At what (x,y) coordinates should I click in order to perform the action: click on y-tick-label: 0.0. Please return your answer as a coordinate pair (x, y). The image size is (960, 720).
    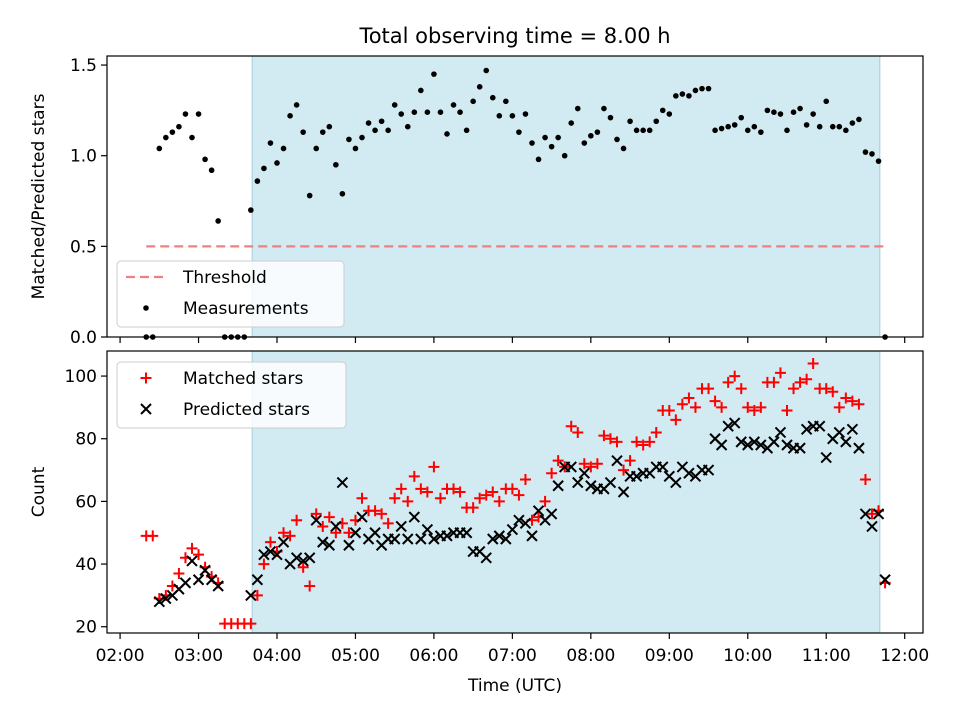
    Looking at the image, I should click on (83, 338).